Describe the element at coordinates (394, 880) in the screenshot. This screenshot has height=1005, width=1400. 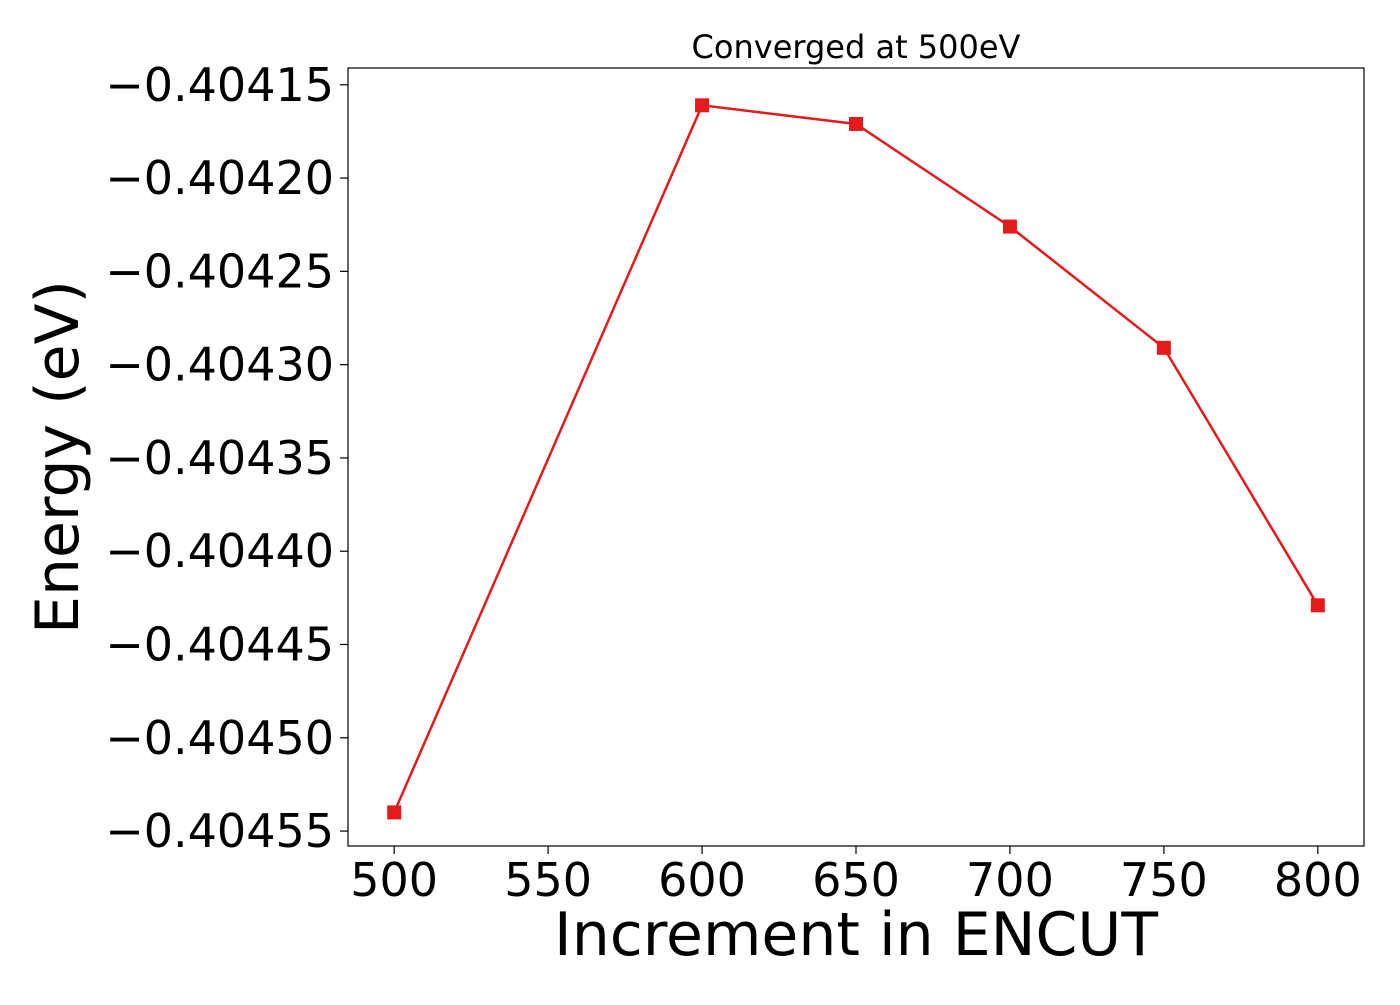
I see `x-tick-label: 500` at that location.